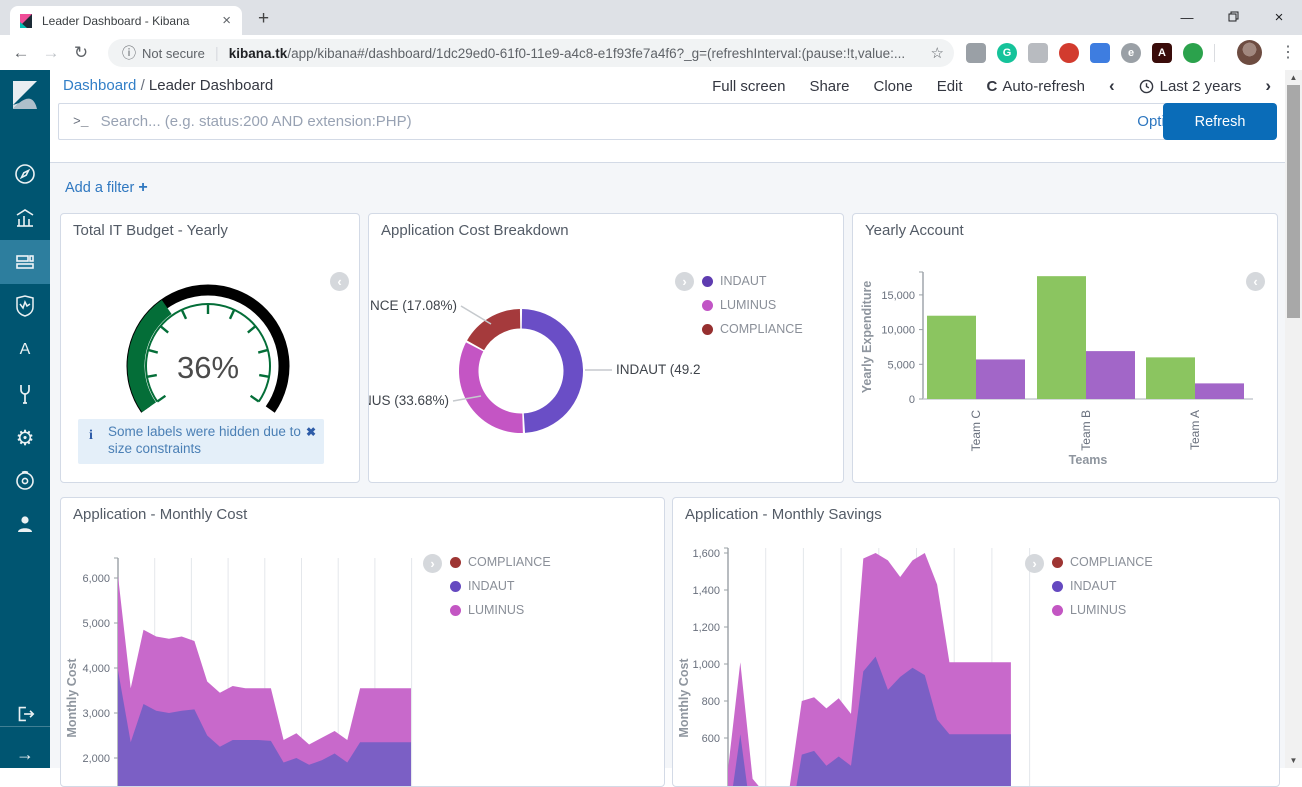 The height and width of the screenshot is (787, 1302). I want to click on blocker-red-extension-icon, so click(1069, 53).